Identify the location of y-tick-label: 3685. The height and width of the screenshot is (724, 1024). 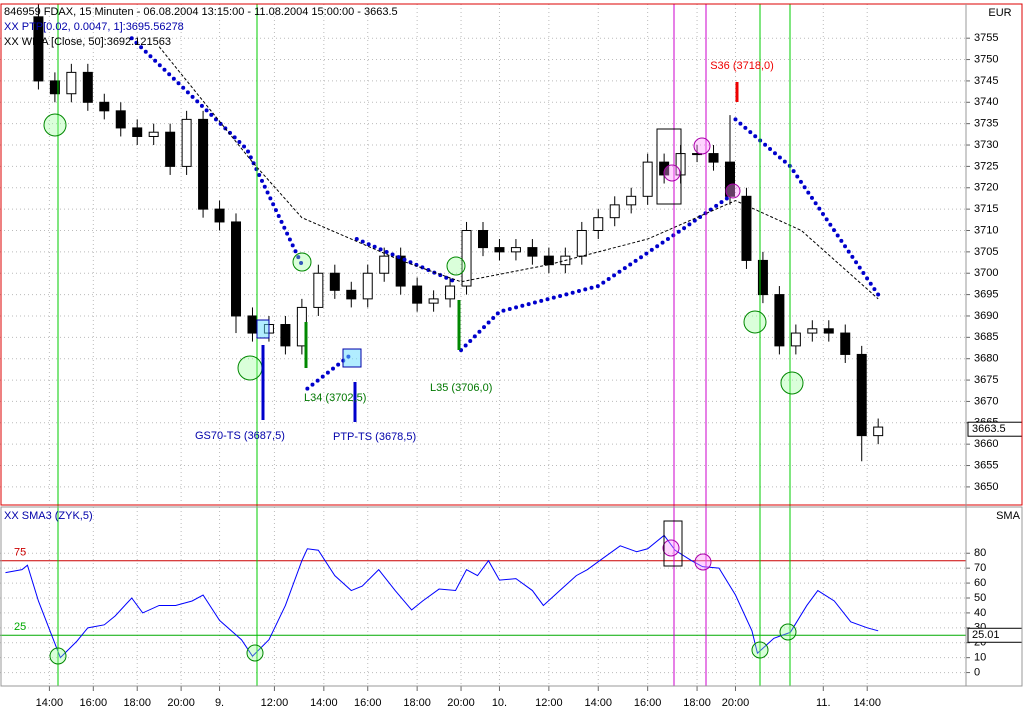
(986, 337).